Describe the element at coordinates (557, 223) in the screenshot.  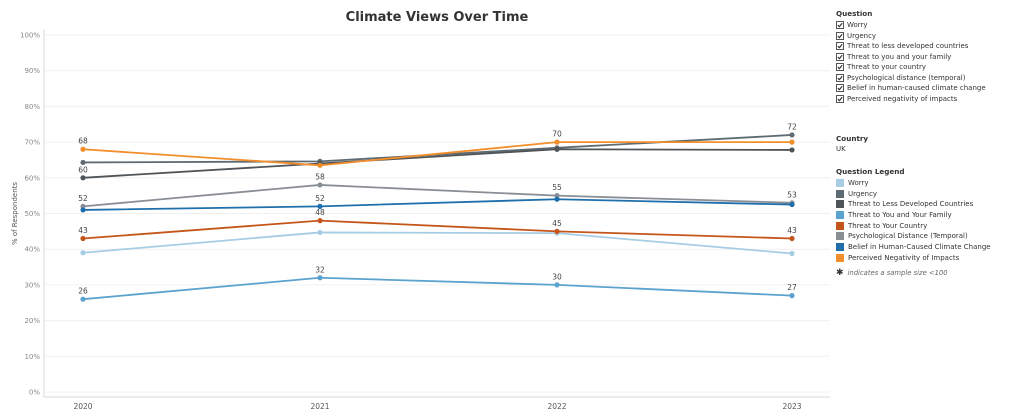
I see `data-label: 45` at that location.